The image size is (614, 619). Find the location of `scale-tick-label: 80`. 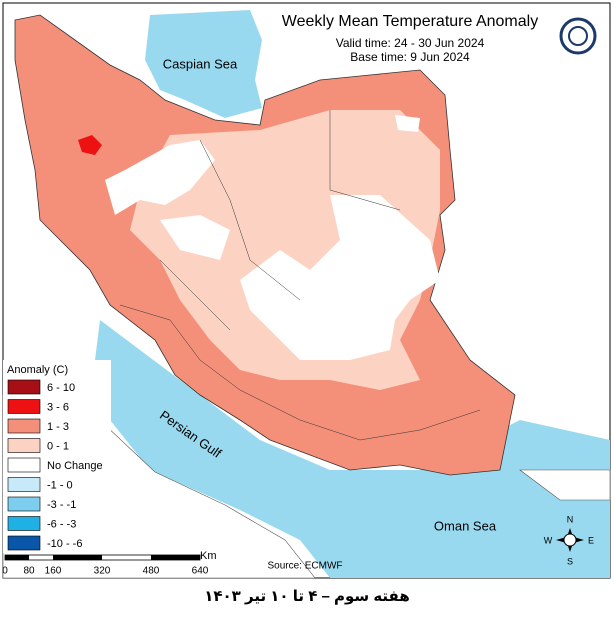

scale-tick-label: 80 is located at coordinates (29, 571).